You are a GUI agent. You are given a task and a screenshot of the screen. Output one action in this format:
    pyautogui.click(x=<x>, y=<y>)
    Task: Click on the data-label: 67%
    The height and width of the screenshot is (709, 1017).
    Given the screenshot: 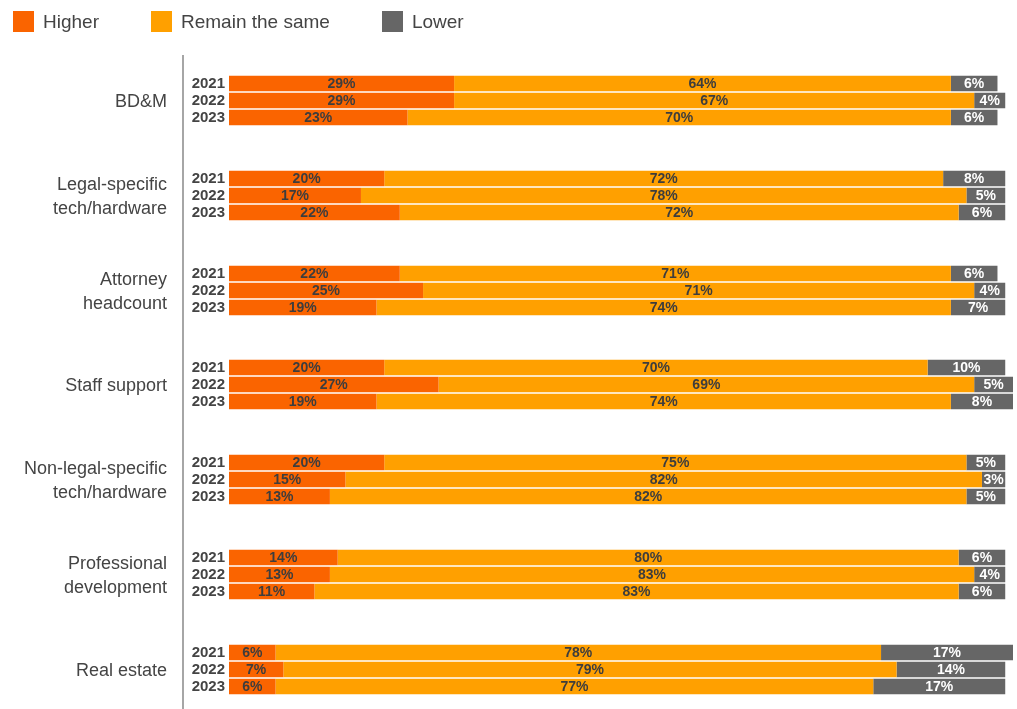 What is the action you would take?
    pyautogui.click(x=714, y=100)
    